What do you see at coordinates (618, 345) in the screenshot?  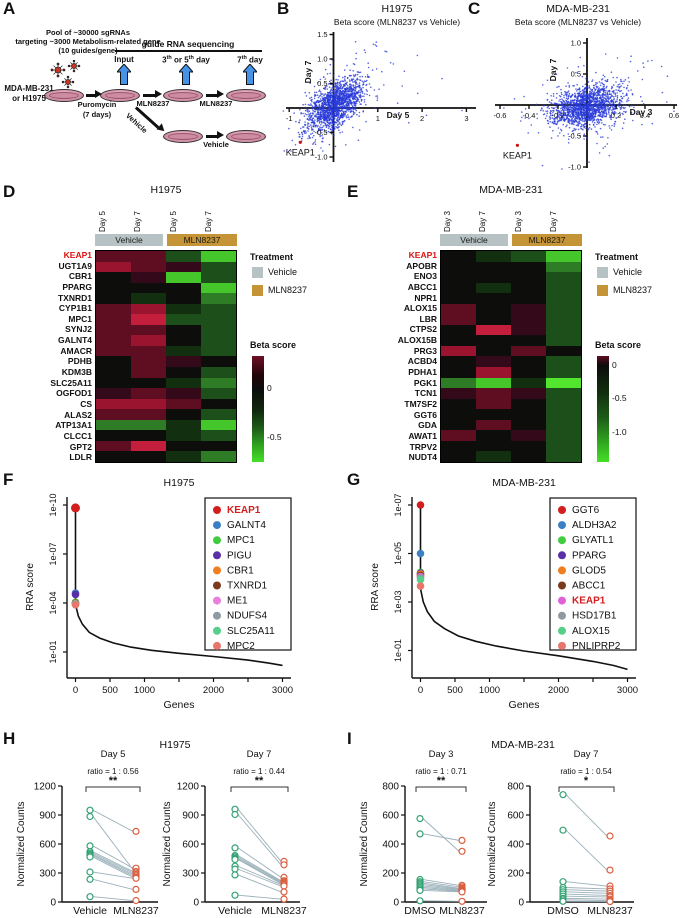 I see `heatmapE-scale-title: Beta score` at bounding box center [618, 345].